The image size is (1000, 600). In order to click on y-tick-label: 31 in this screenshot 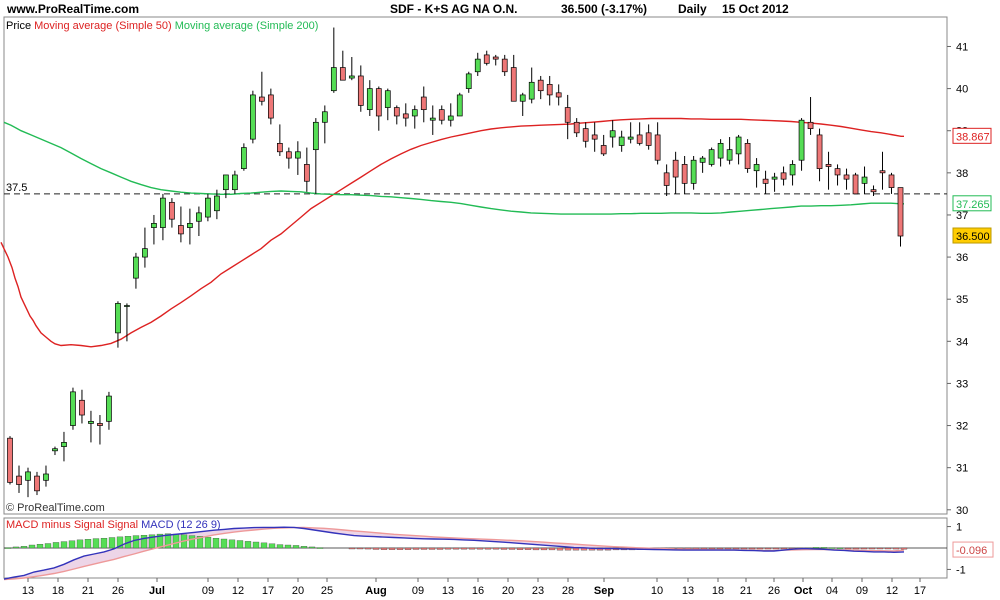, I will do `click(962, 469)`.